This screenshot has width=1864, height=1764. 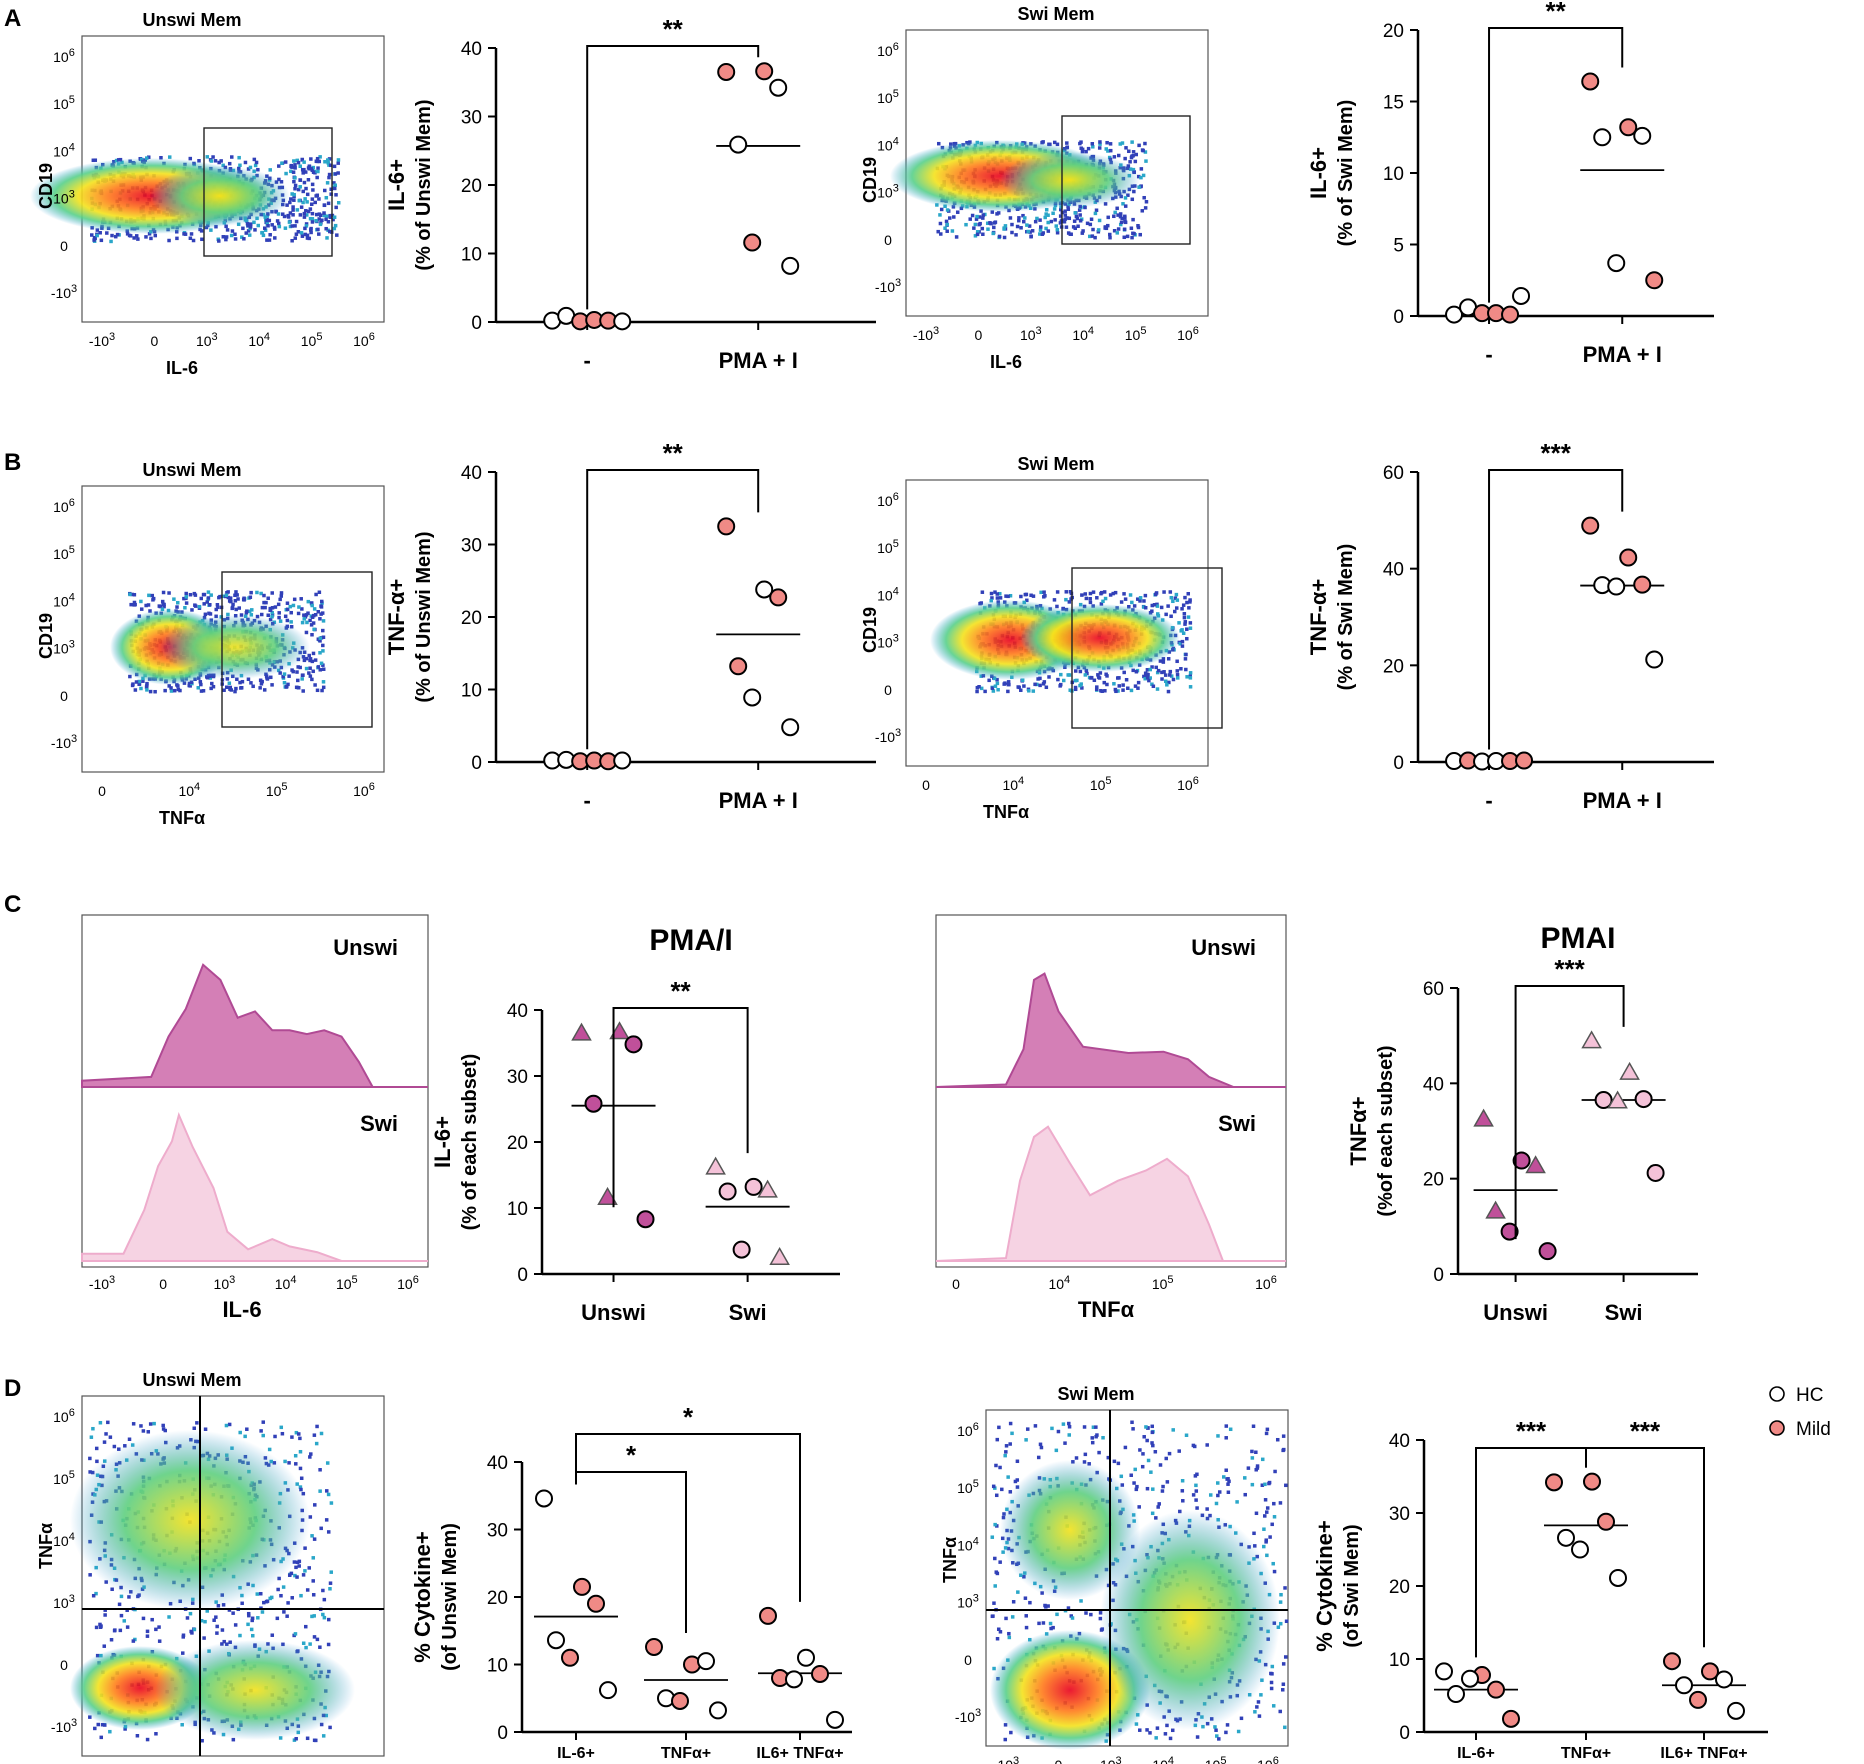 I want to click on flow-plot-ylabel: TNFα, so click(x=950, y=1560).